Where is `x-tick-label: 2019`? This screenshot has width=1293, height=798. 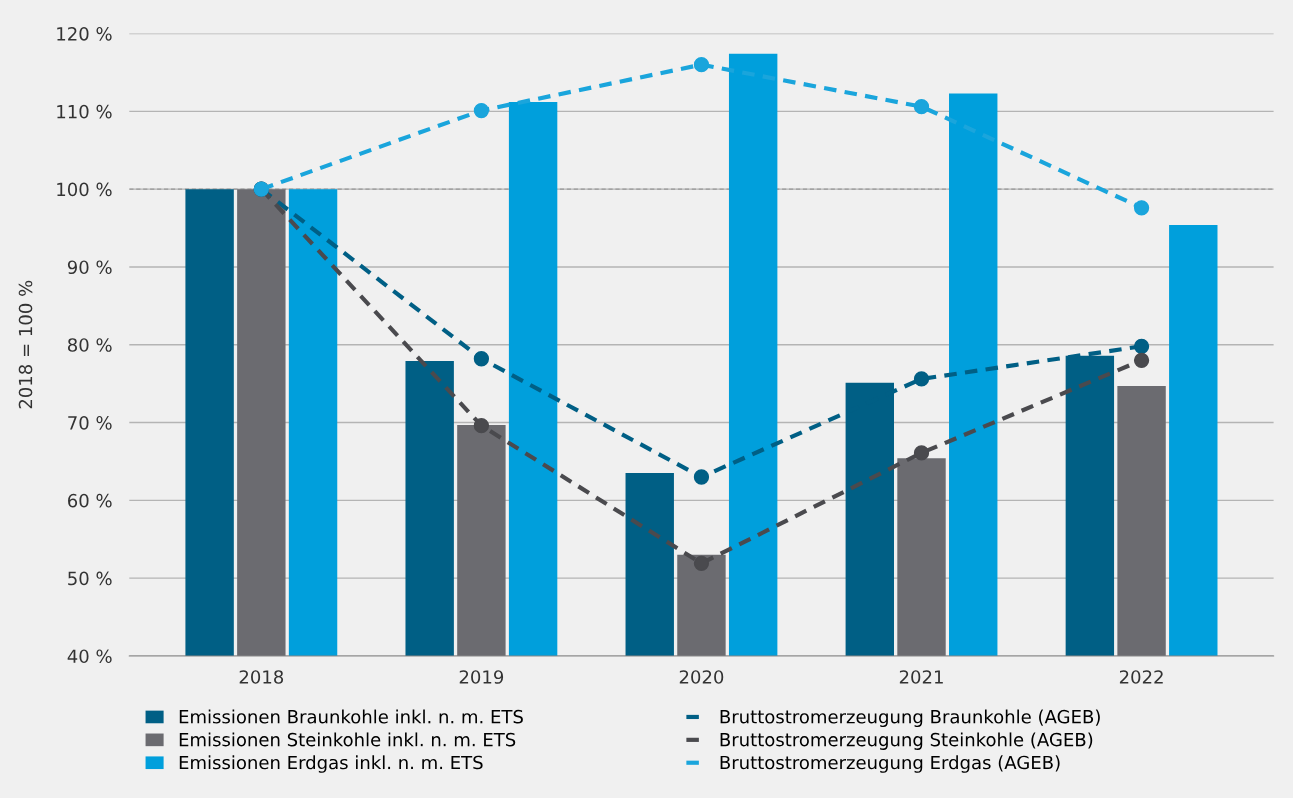 x-tick-label: 2019 is located at coordinates (481, 677).